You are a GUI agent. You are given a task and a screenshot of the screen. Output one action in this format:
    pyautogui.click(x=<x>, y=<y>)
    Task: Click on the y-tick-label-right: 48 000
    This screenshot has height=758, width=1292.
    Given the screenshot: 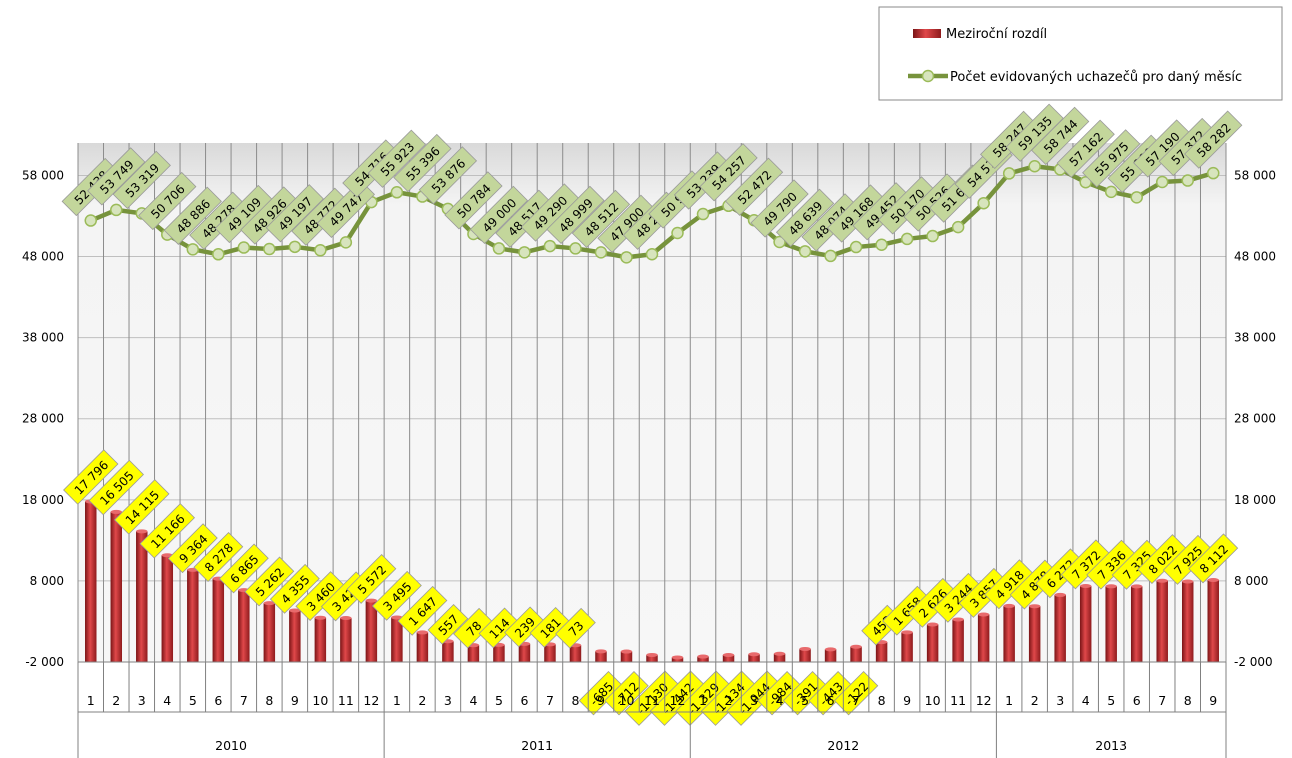 What is the action you would take?
    pyautogui.click(x=1255, y=257)
    